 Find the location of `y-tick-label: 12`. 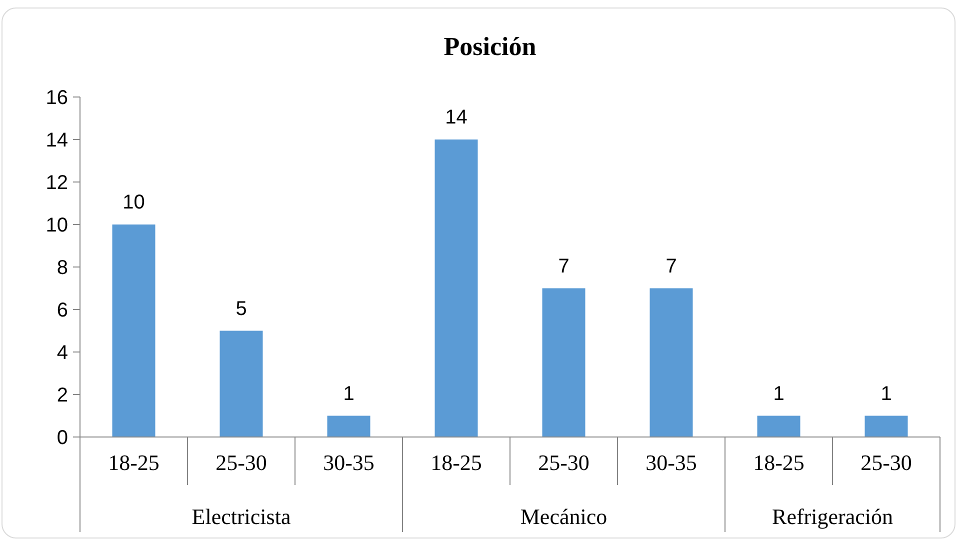

y-tick-label: 12 is located at coordinates (57, 183).